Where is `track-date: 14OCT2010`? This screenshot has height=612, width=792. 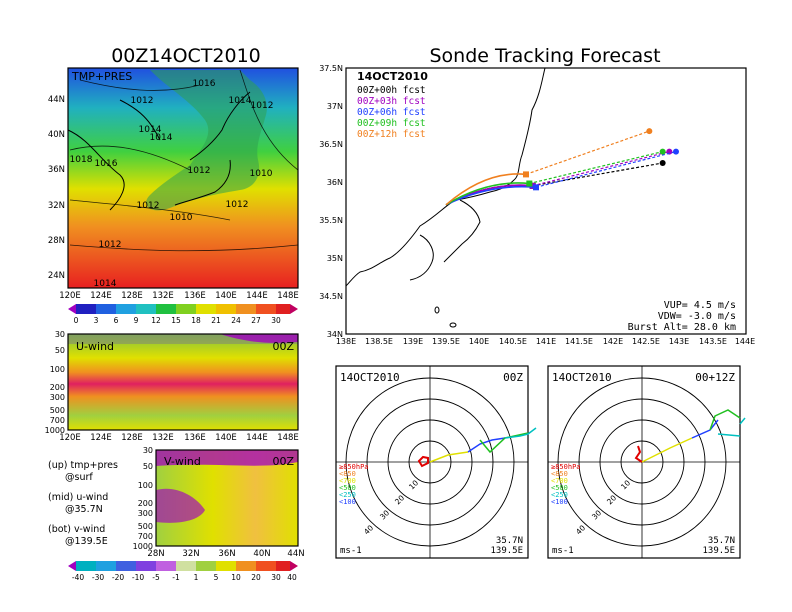 track-date: 14OCT2010 is located at coordinates (392, 76).